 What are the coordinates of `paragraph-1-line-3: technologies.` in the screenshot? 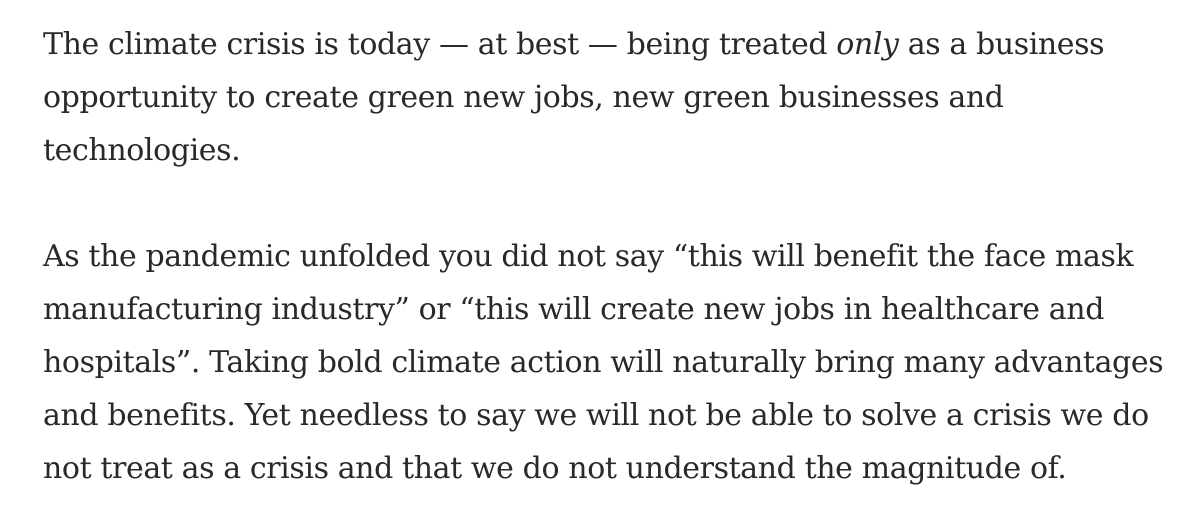 It's located at (142, 150).